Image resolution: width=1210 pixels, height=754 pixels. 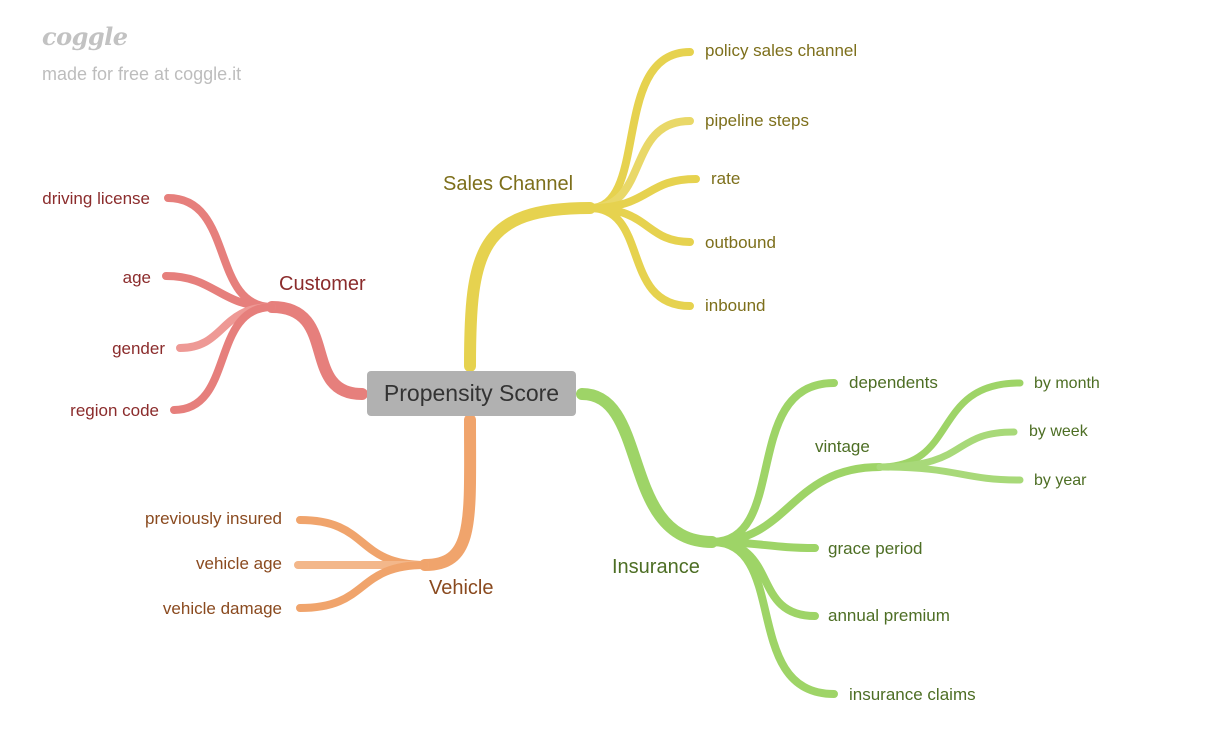 I want to click on branch-line-insurance-claims, so click(x=773, y=618).